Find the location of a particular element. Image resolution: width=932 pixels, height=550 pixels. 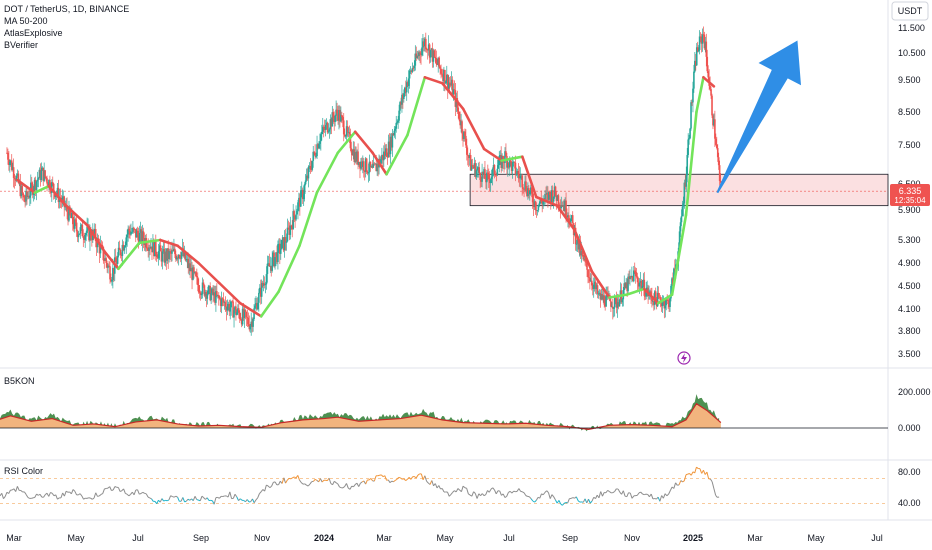

currency-button is located at coordinates (910, 11).